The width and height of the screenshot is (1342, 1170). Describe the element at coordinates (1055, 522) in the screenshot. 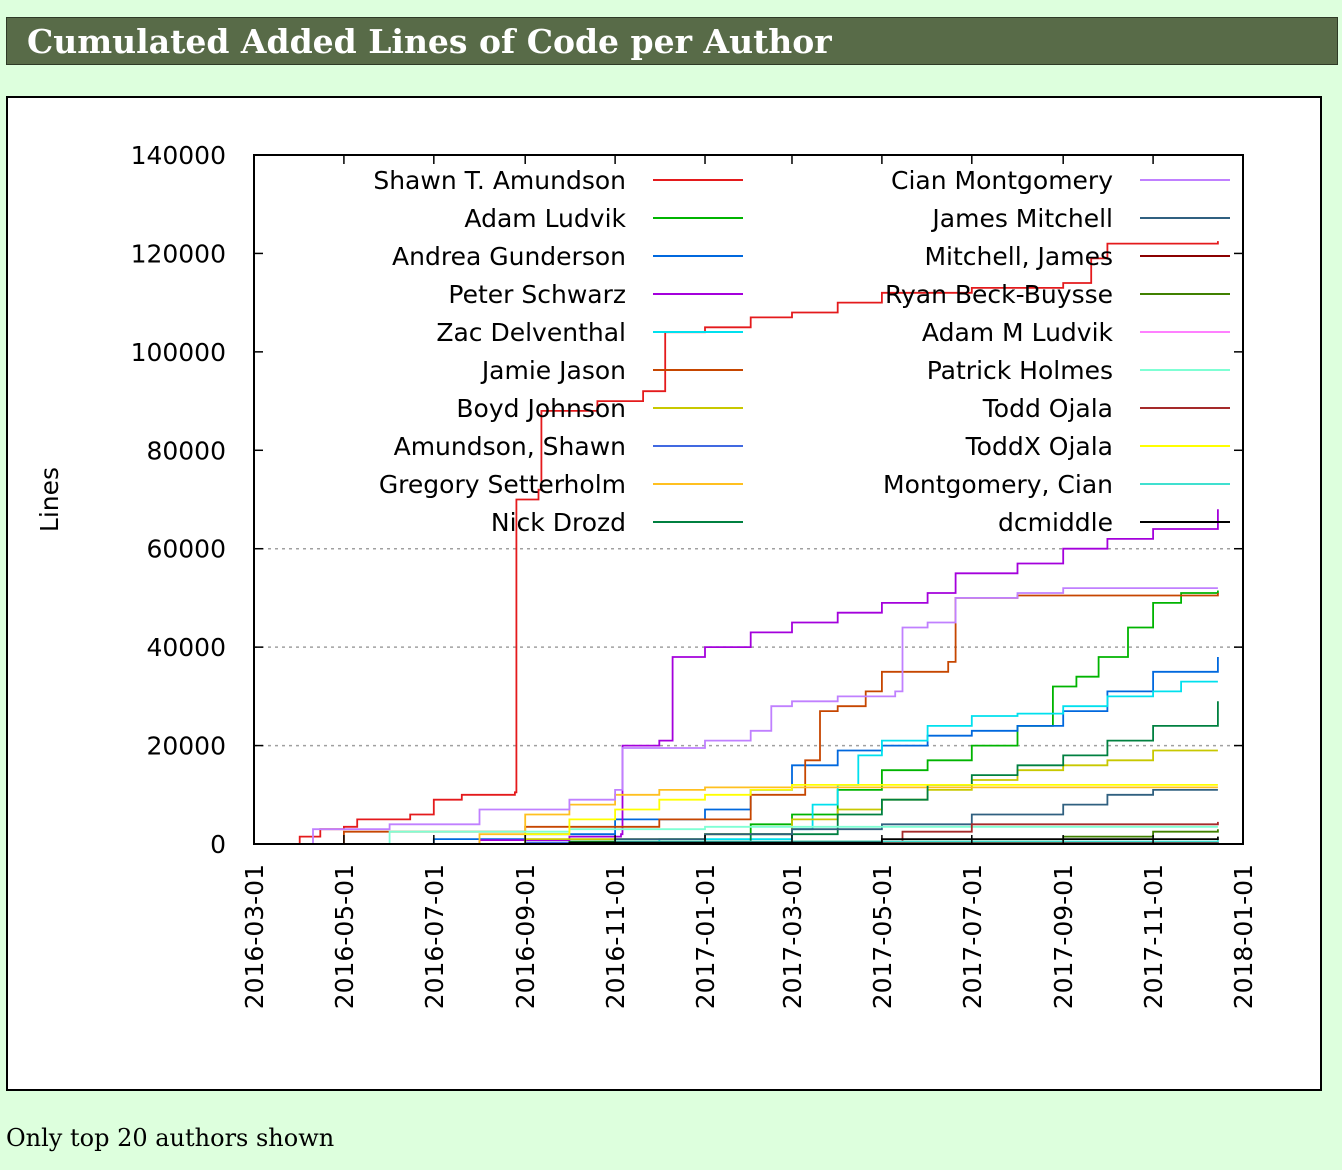

I see `legend-label: dcmiddle` at that location.